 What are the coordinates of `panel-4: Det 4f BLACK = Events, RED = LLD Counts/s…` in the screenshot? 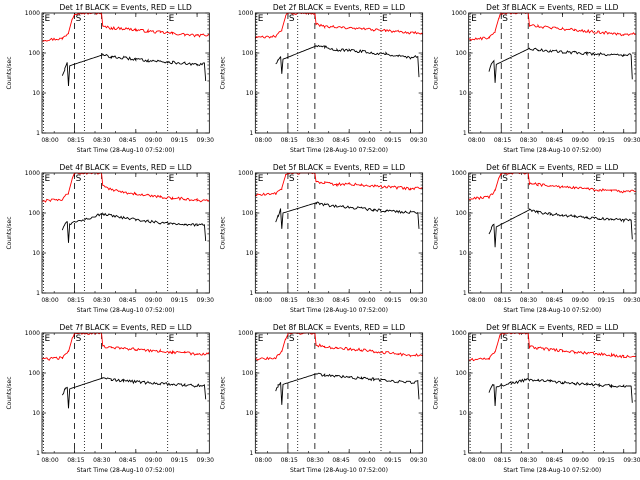 It's located at (110, 238).